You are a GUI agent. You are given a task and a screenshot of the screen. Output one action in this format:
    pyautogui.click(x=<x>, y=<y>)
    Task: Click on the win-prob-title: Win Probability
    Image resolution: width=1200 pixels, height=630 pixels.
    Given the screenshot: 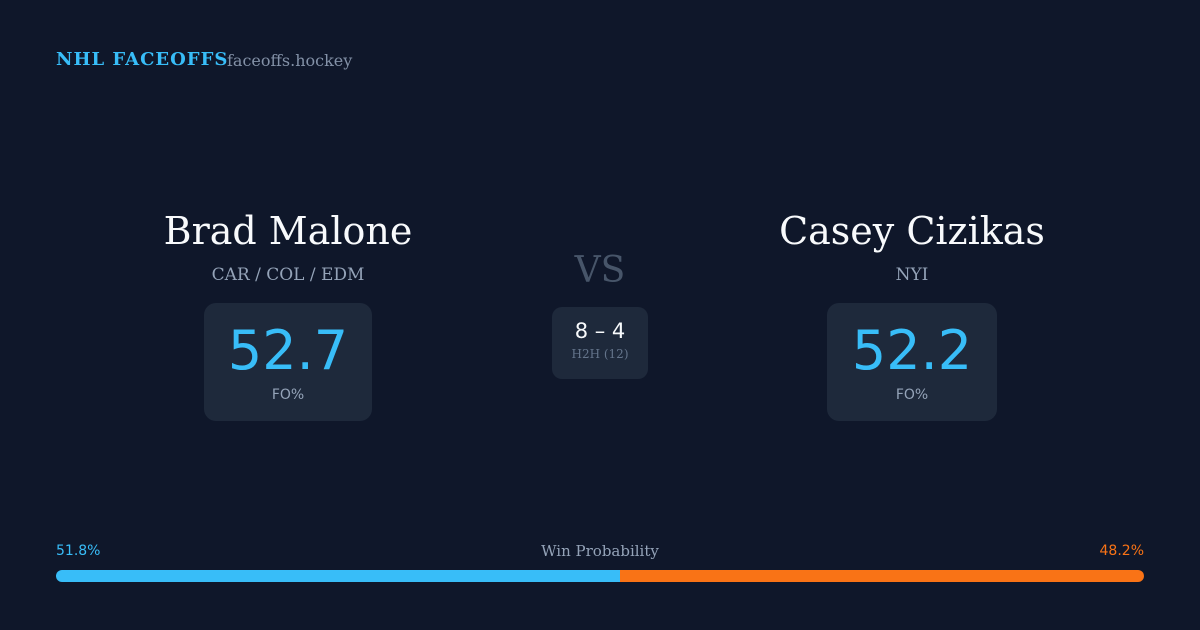 What is the action you would take?
    pyautogui.click(x=600, y=551)
    